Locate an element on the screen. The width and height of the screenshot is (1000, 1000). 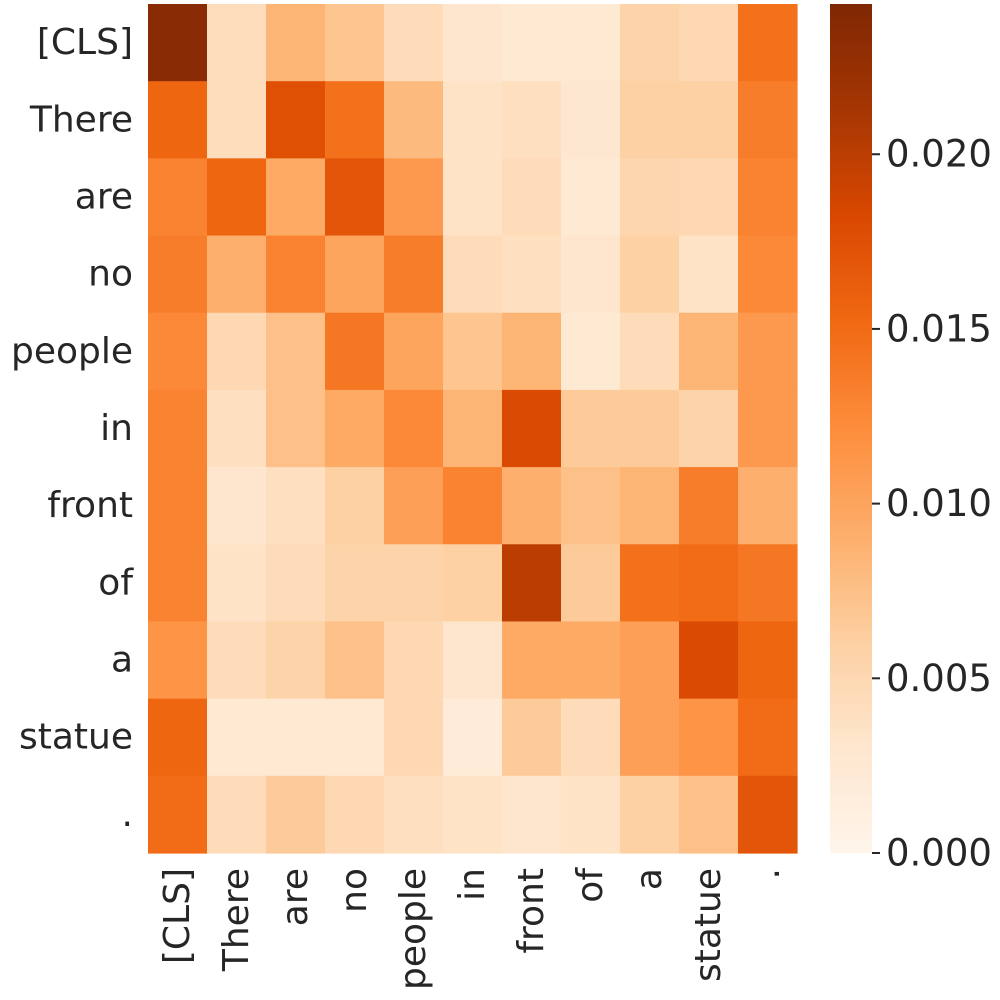
y-tick-label: There is located at coordinates (81, 119).